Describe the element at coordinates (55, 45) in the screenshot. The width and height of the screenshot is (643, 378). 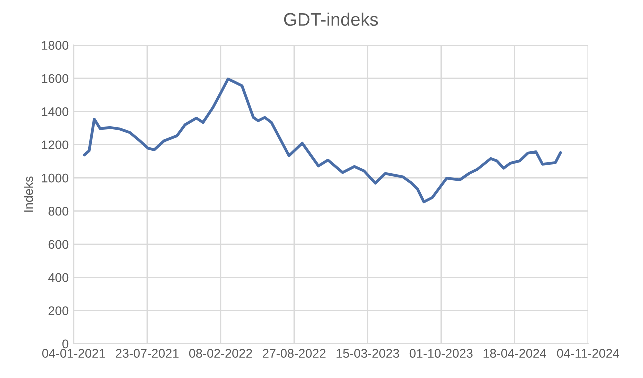
I see `y-tick-label: 1800` at that location.